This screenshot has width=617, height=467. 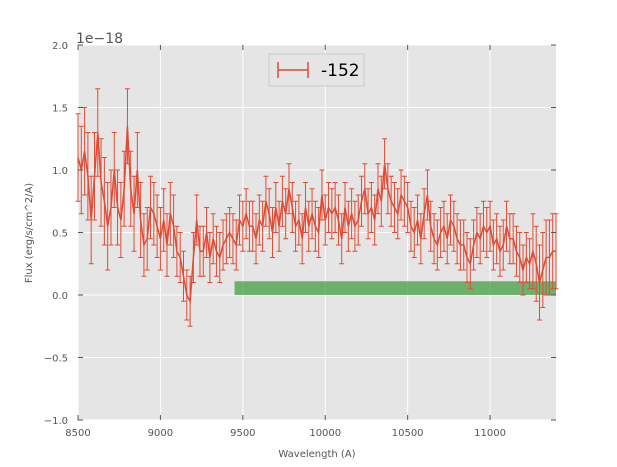 What do you see at coordinates (242, 433) in the screenshot?
I see `x-tick-label: 9500` at bounding box center [242, 433].